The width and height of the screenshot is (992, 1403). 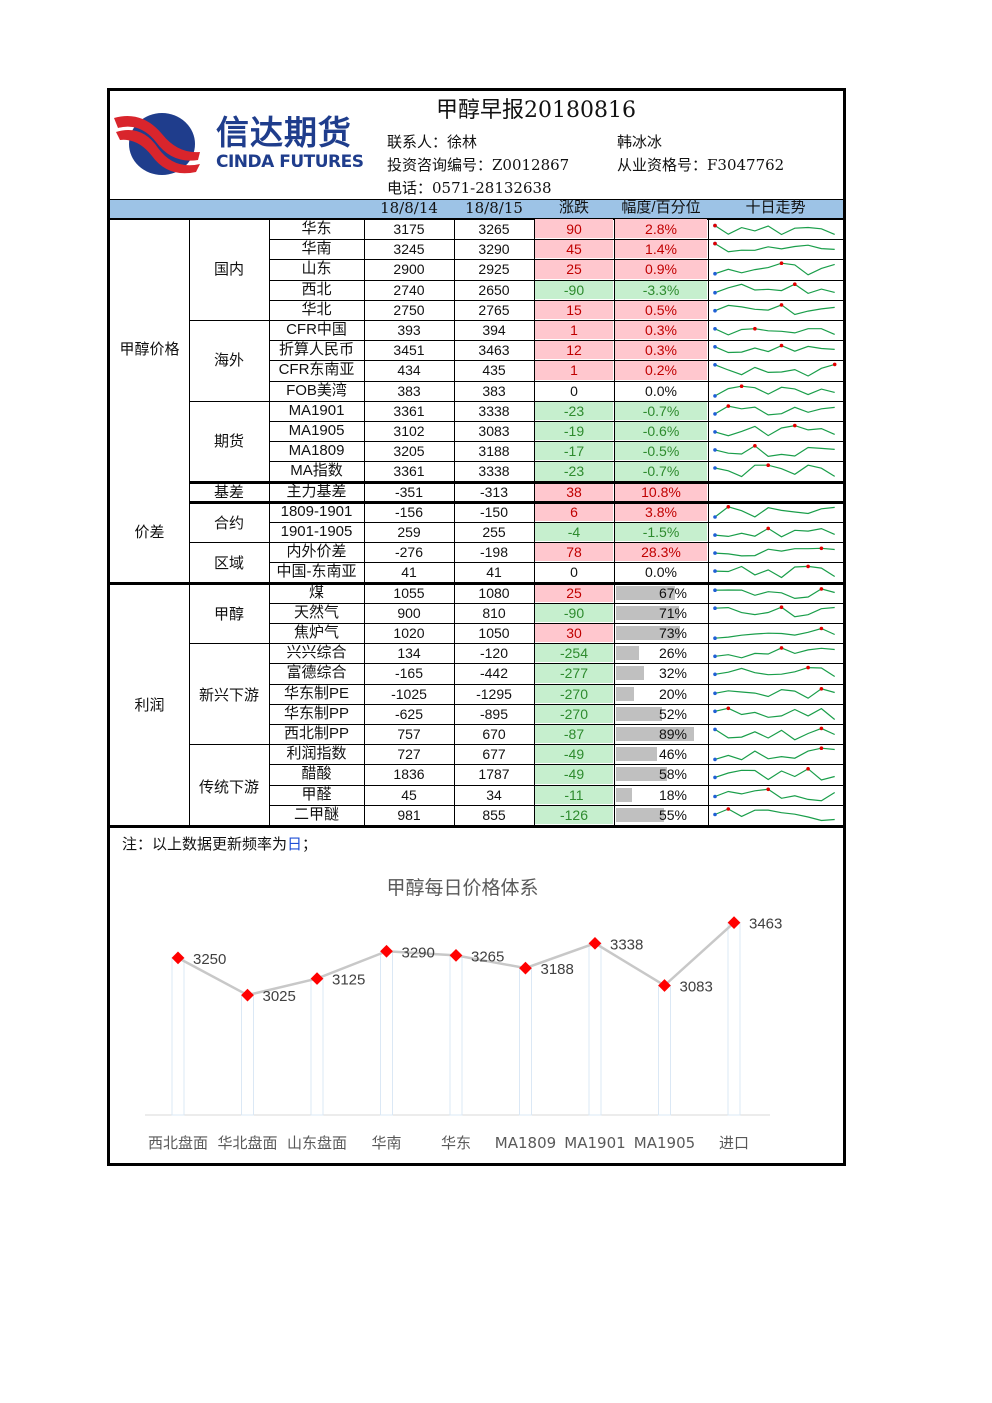 I want to click on row-change: -49, so click(x=574, y=754).